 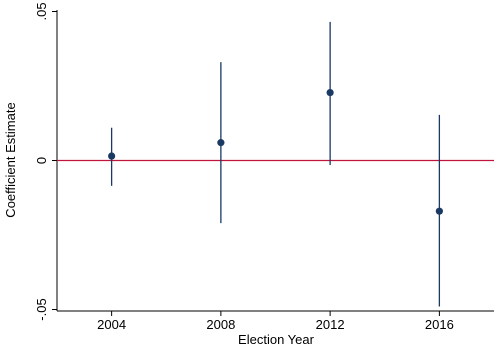 I want to click on x-tick-2: 2012, so click(x=330, y=321).